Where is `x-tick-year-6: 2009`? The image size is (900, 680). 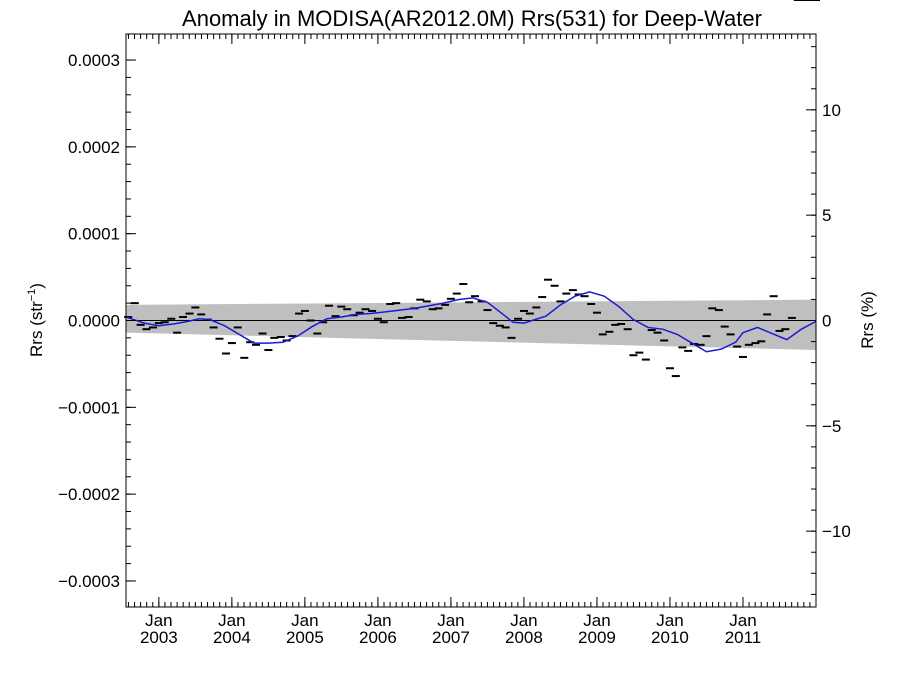 x-tick-year-6: 2009 is located at coordinates (597, 637).